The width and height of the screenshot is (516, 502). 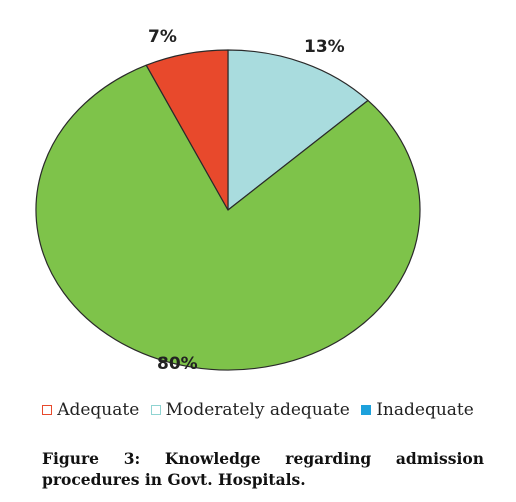 I want to click on legend-item-moderately-adequate: Moderately adequate, so click(x=250, y=410).